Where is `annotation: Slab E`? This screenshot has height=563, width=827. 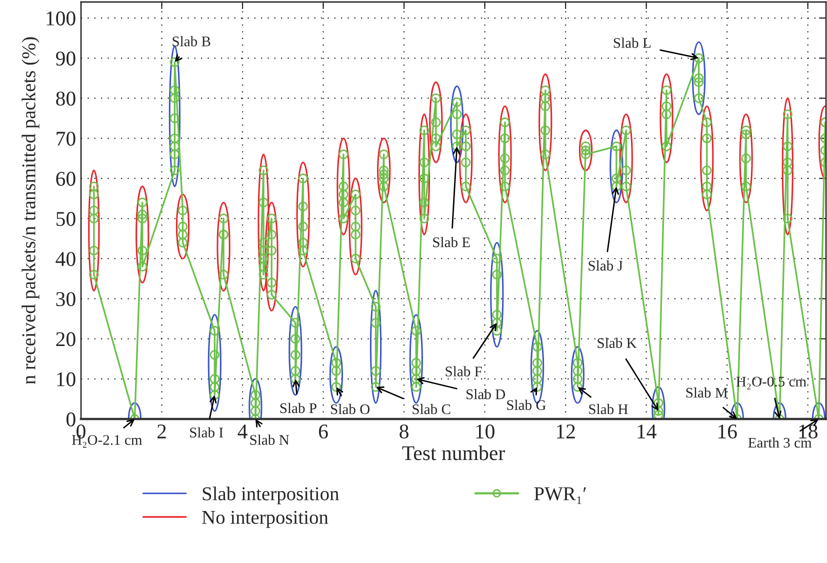
annotation: Slab E is located at coordinates (451, 242).